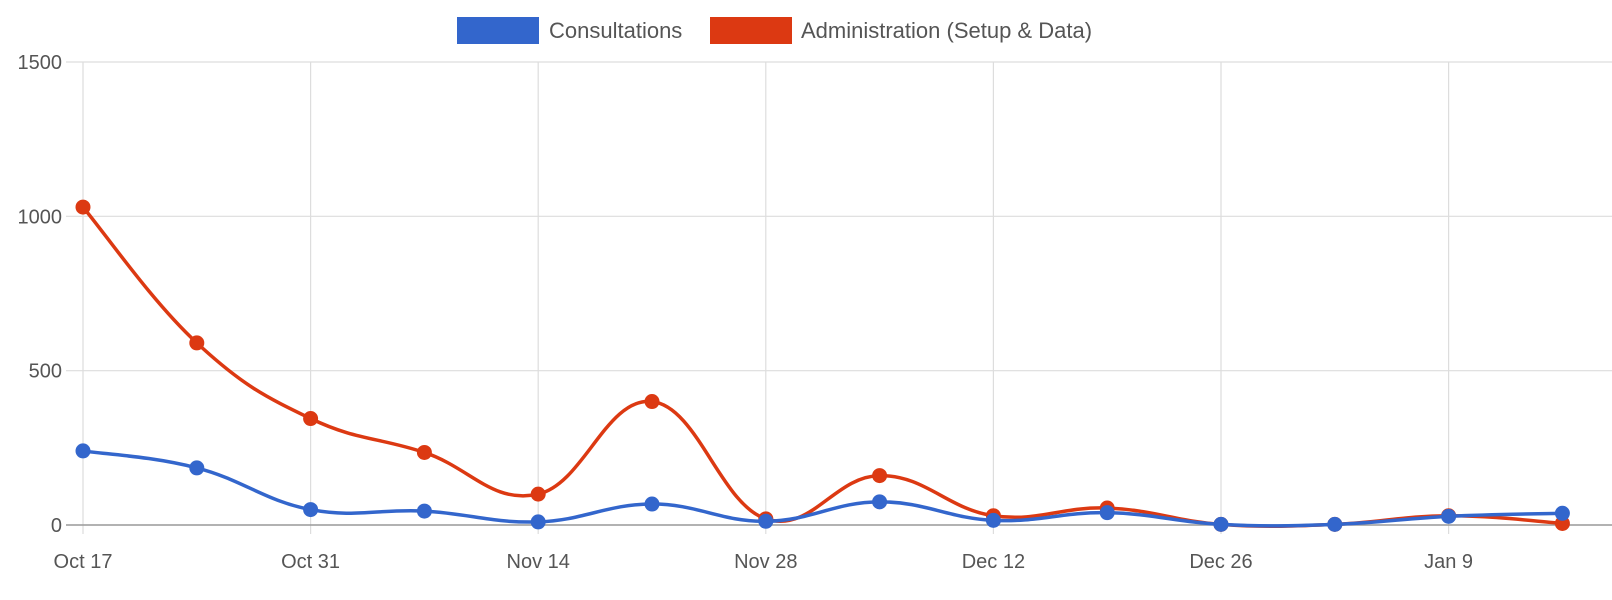  What do you see at coordinates (1220, 562) in the screenshot?
I see `x-tick-label: Dec 26` at bounding box center [1220, 562].